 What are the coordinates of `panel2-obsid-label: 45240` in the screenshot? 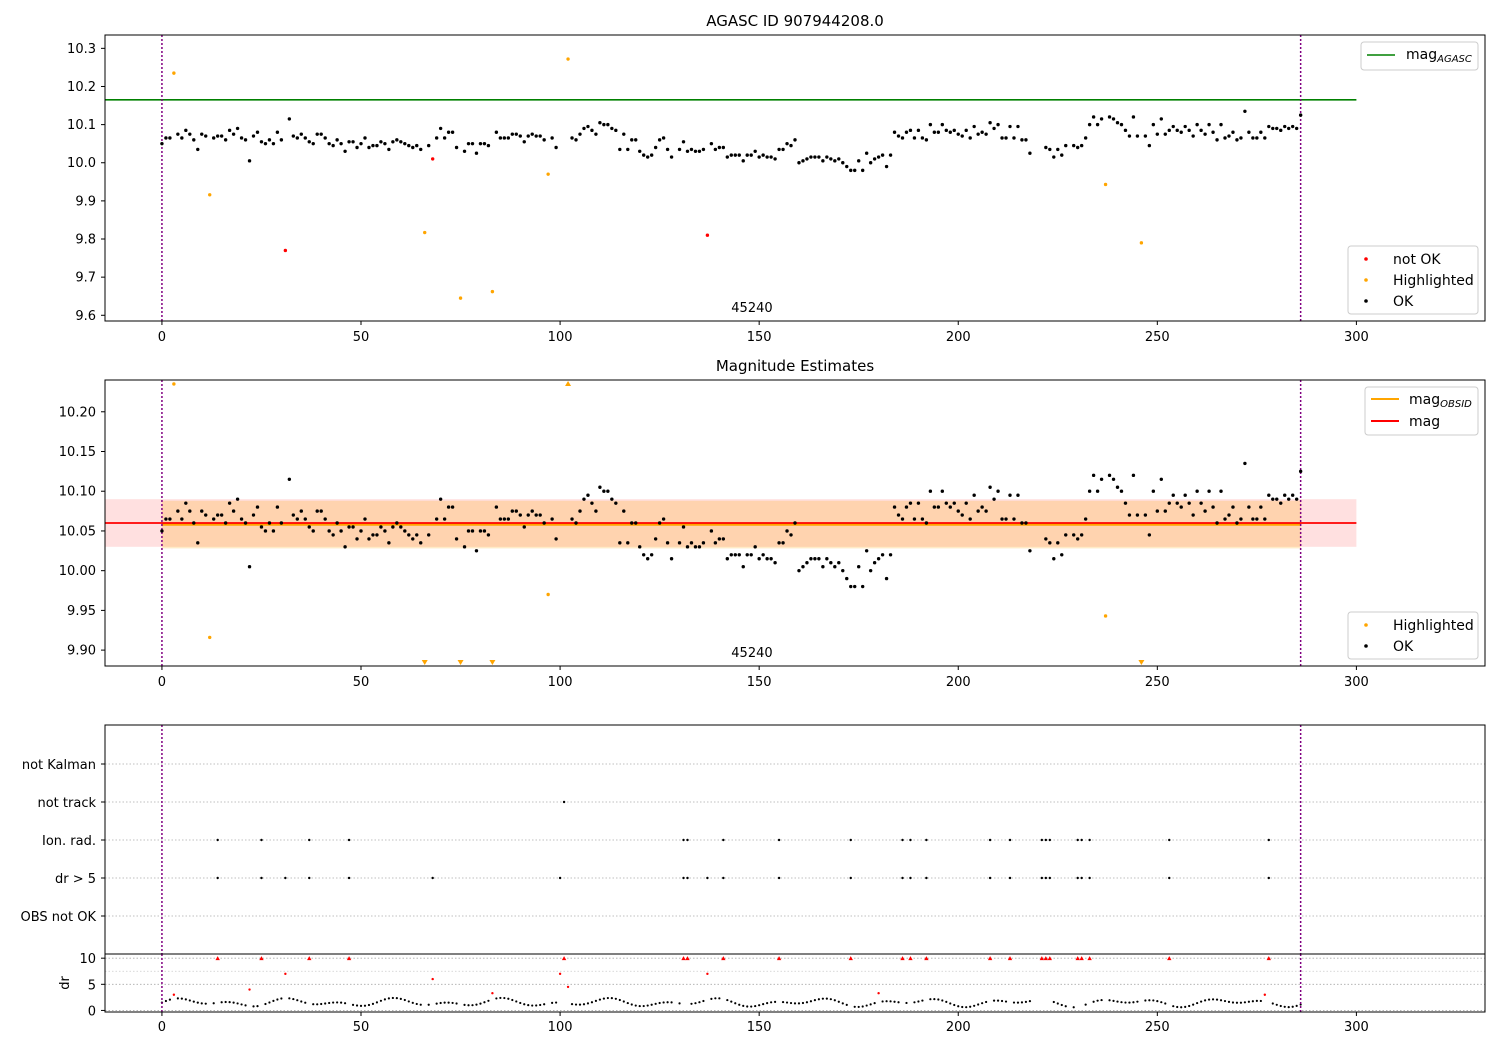 It's located at (751, 653).